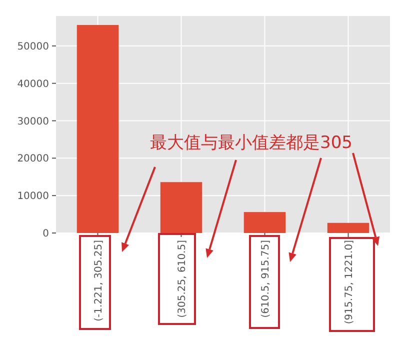  Describe the element at coordinates (266, 279) in the screenshot. I see `x-tick-label: (610.5, 915.75]` at that location.